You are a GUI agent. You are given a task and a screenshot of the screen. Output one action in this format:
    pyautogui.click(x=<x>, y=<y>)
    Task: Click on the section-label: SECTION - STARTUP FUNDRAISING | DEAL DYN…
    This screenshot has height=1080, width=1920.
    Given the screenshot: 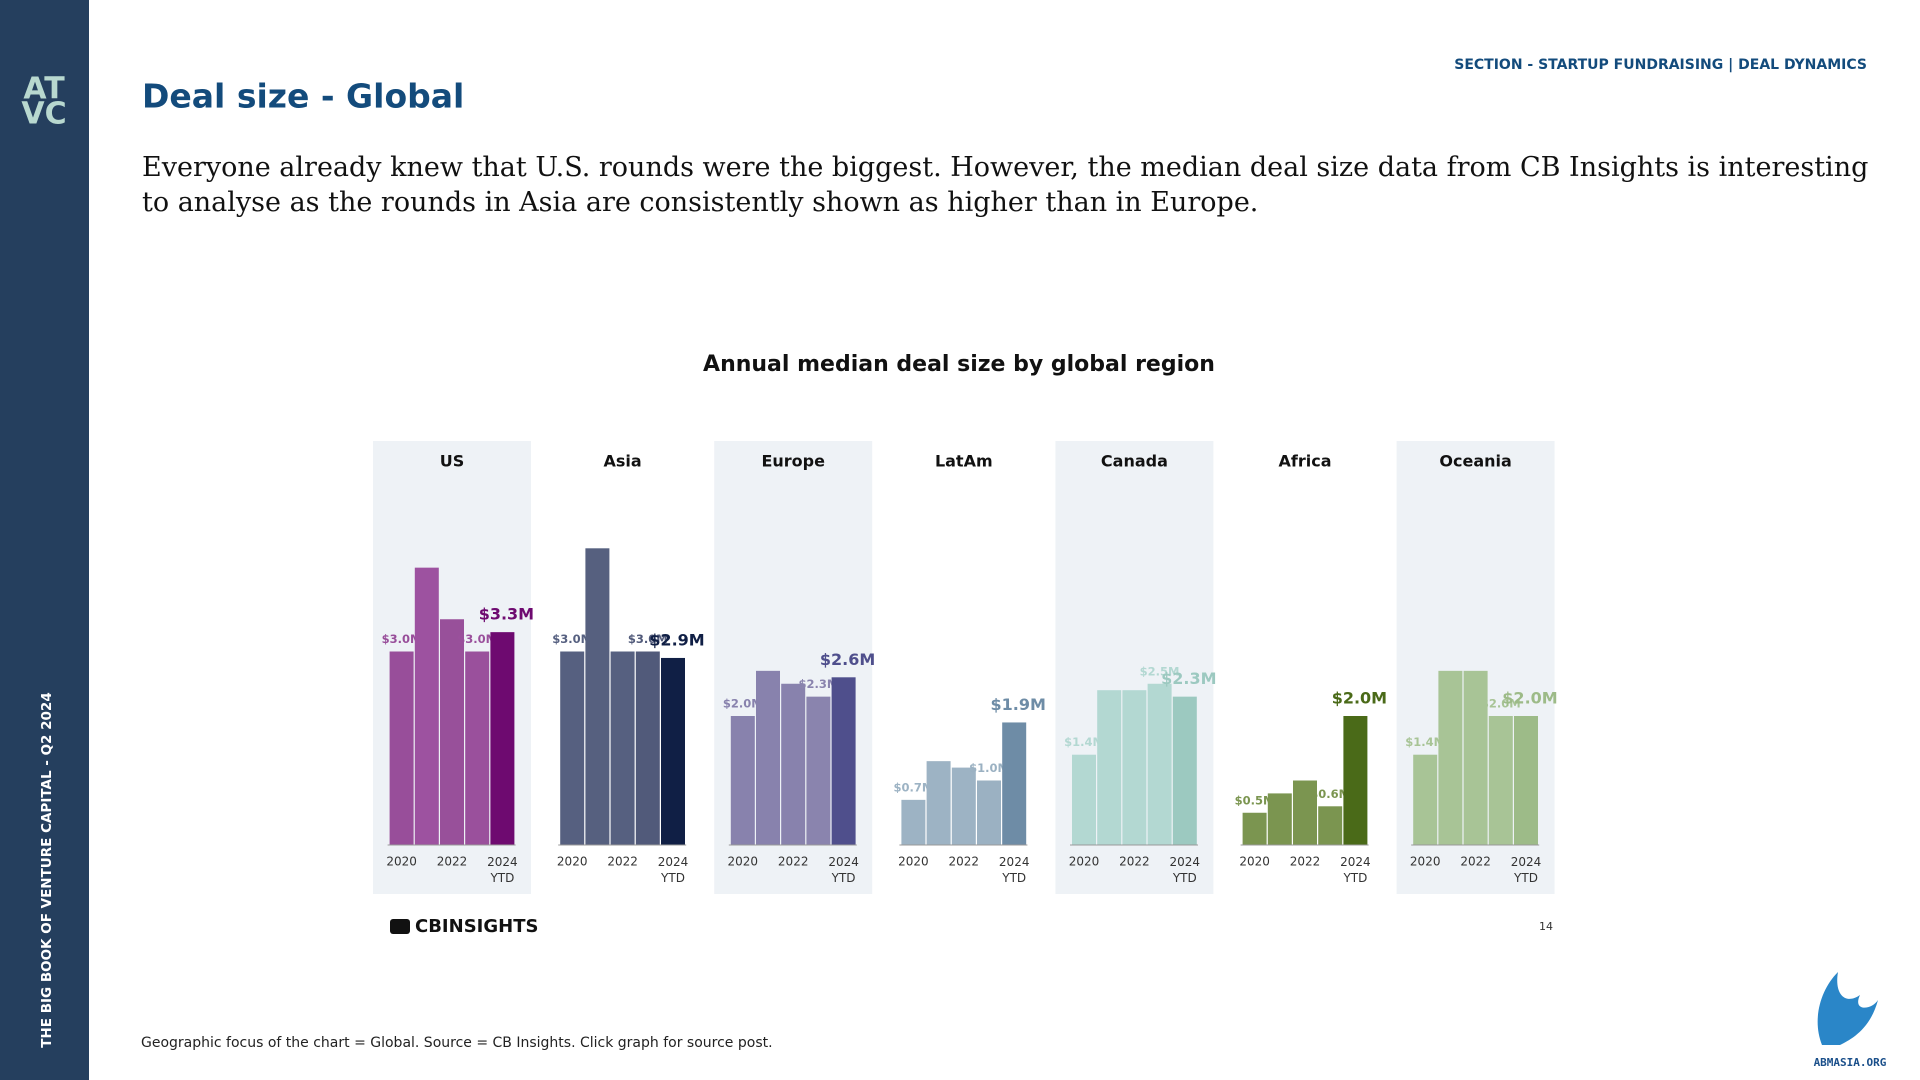 What is the action you would take?
    pyautogui.click(x=1660, y=65)
    